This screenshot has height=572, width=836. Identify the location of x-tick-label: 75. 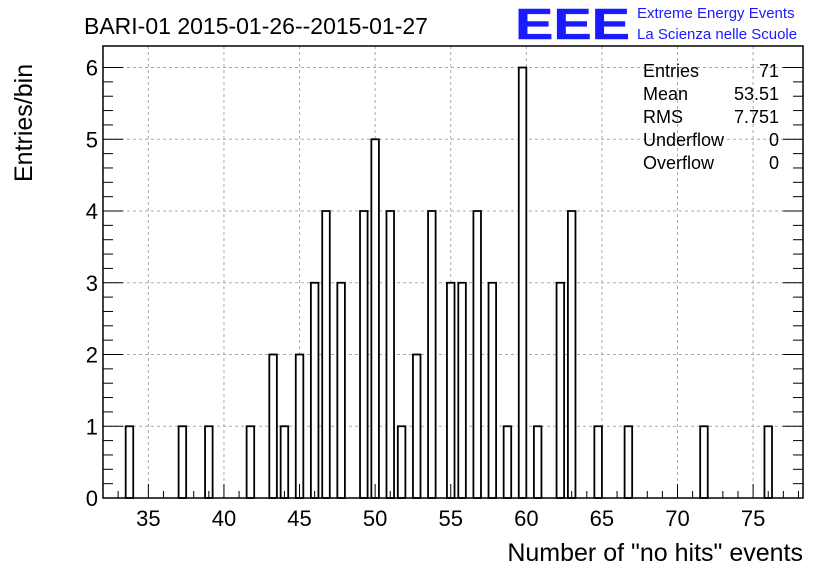
(753, 518).